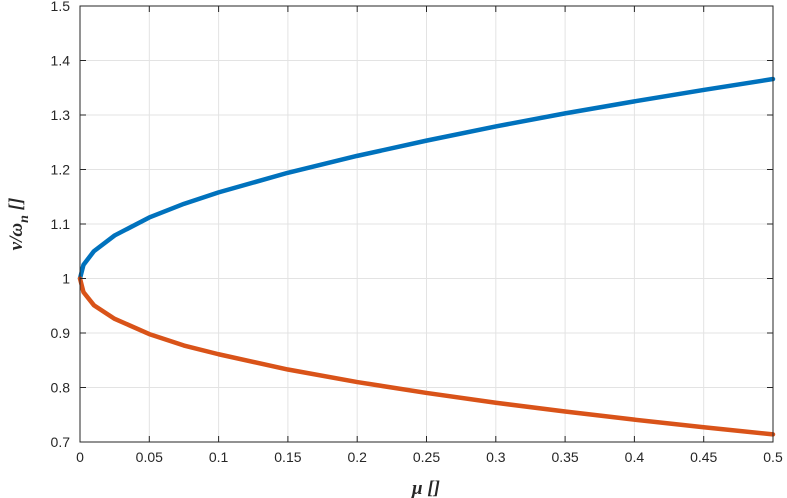  What do you see at coordinates (357, 457) in the screenshot?
I see `x-tick-label: 0.2` at bounding box center [357, 457].